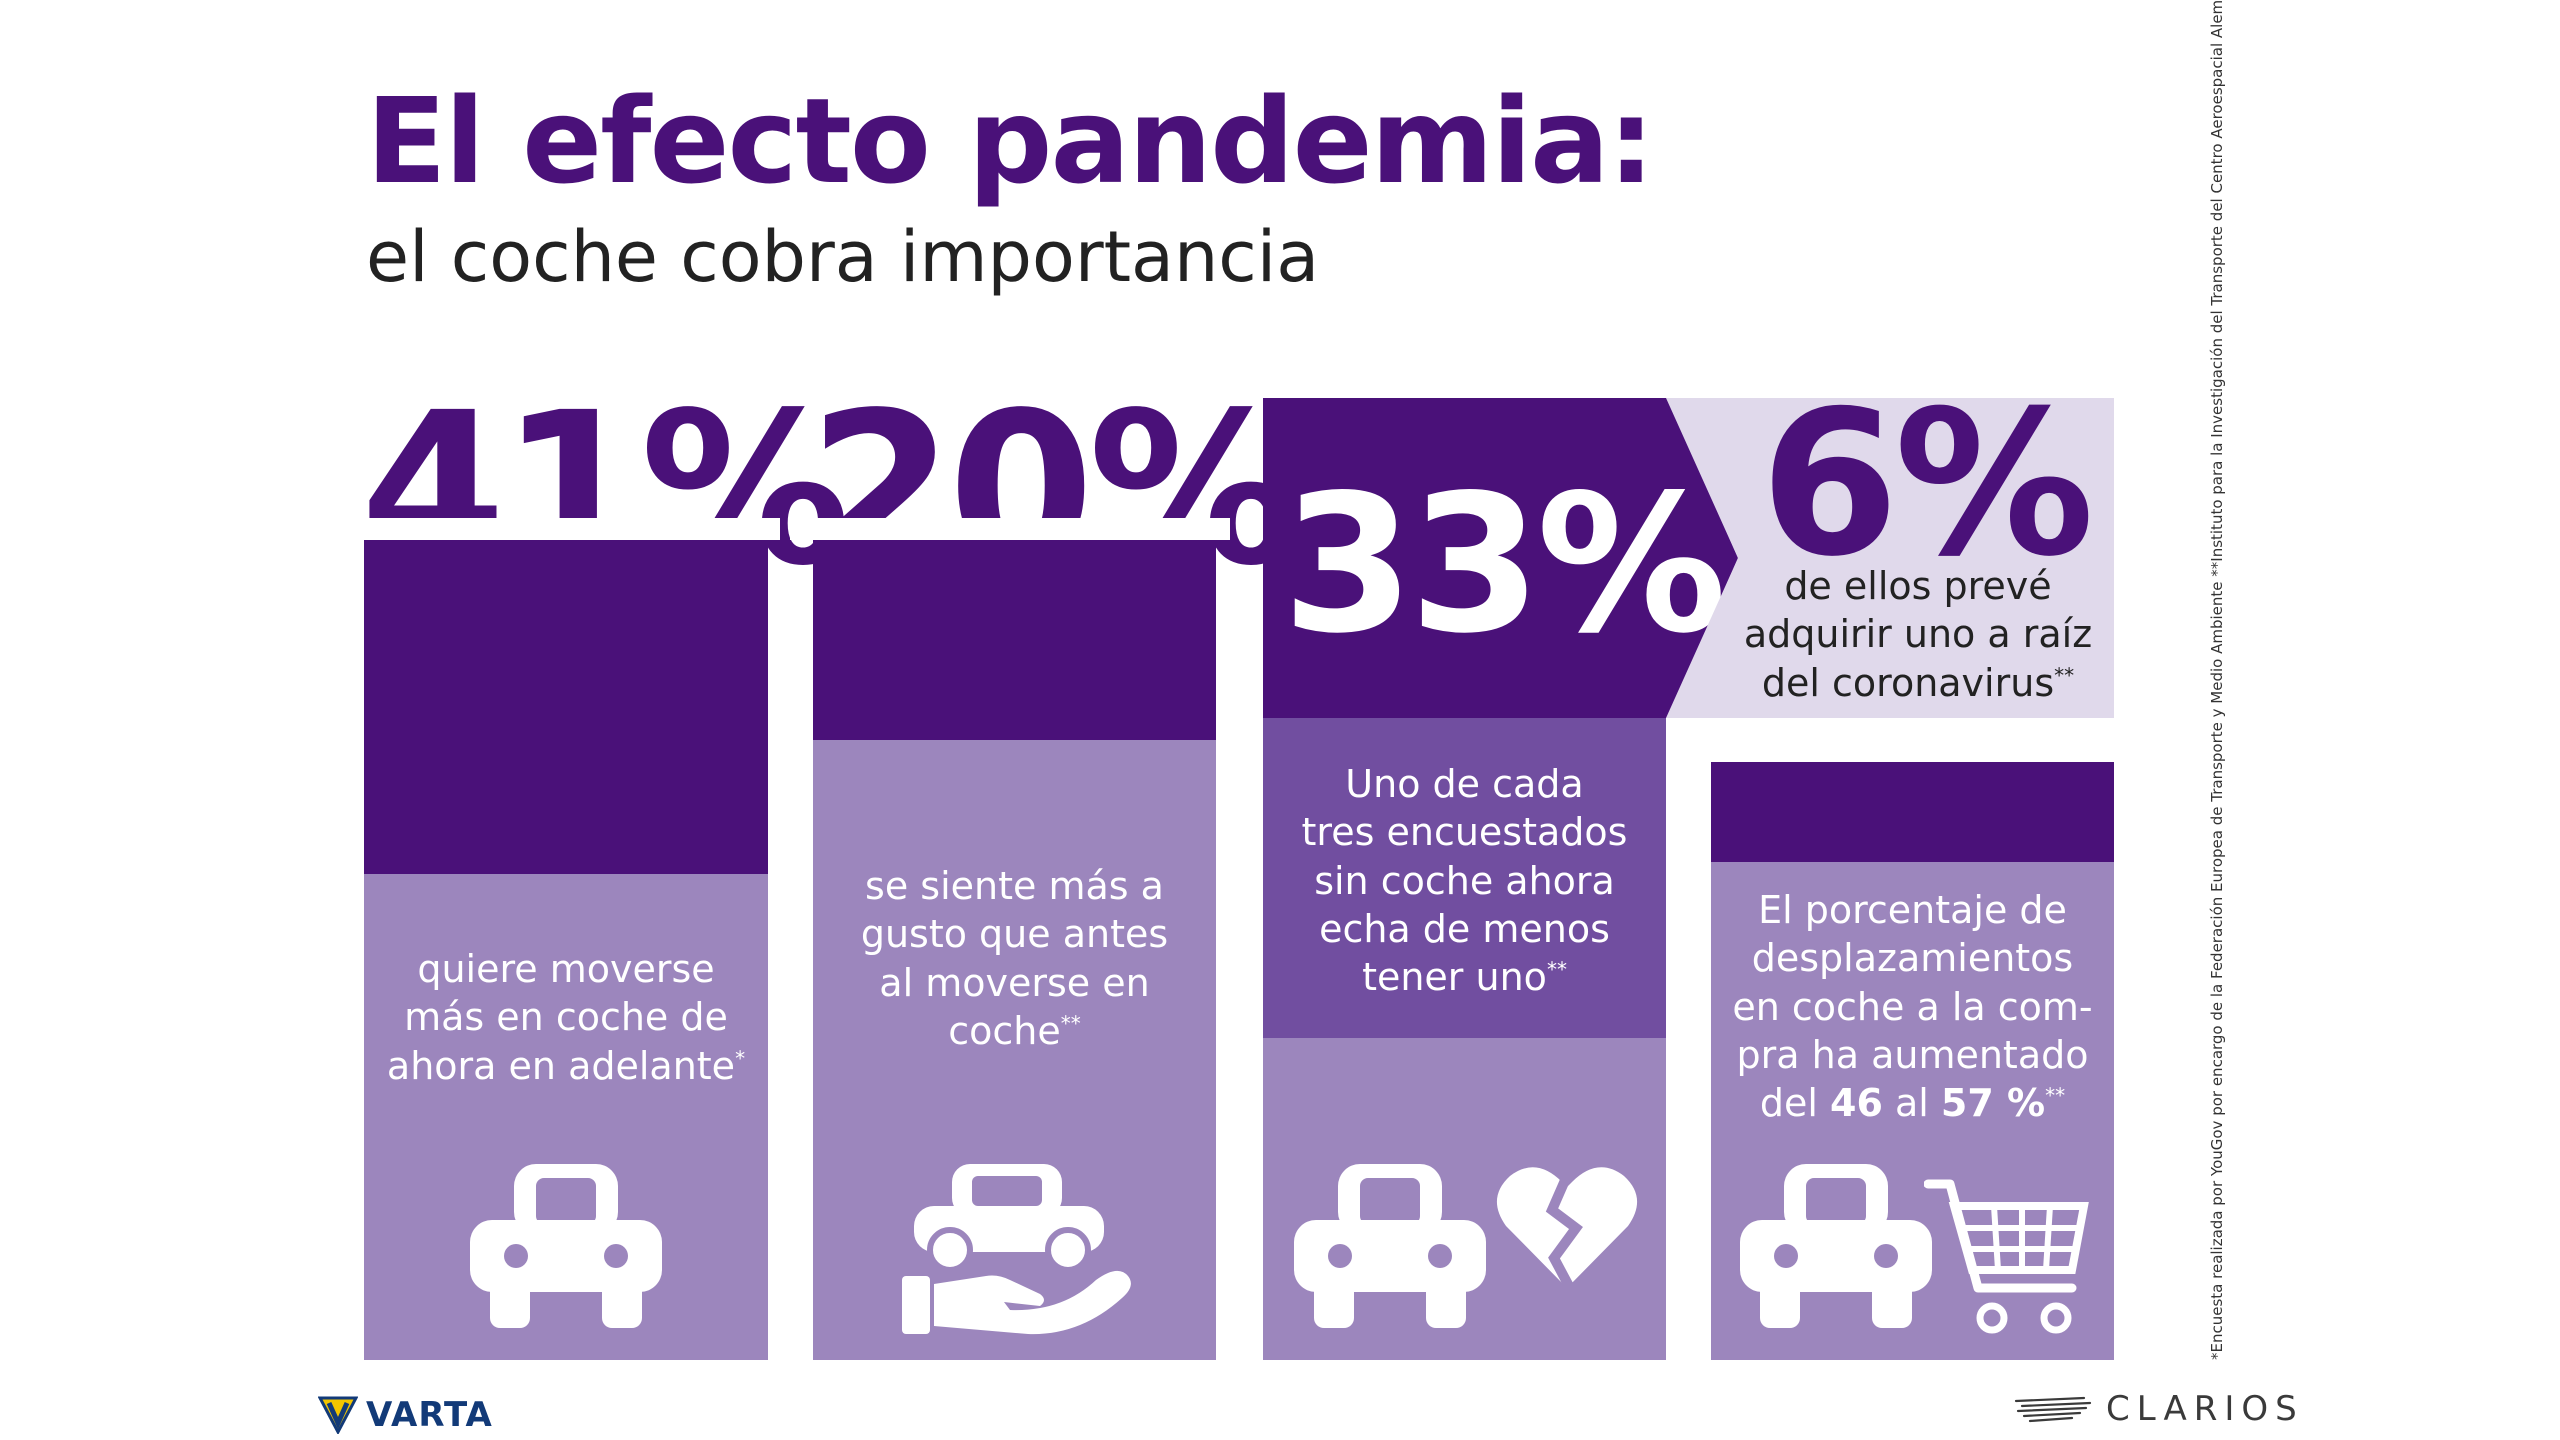  Describe the element at coordinates (2205, 1409) in the screenshot. I see `clarios-wordmark: CLARIOS` at that location.